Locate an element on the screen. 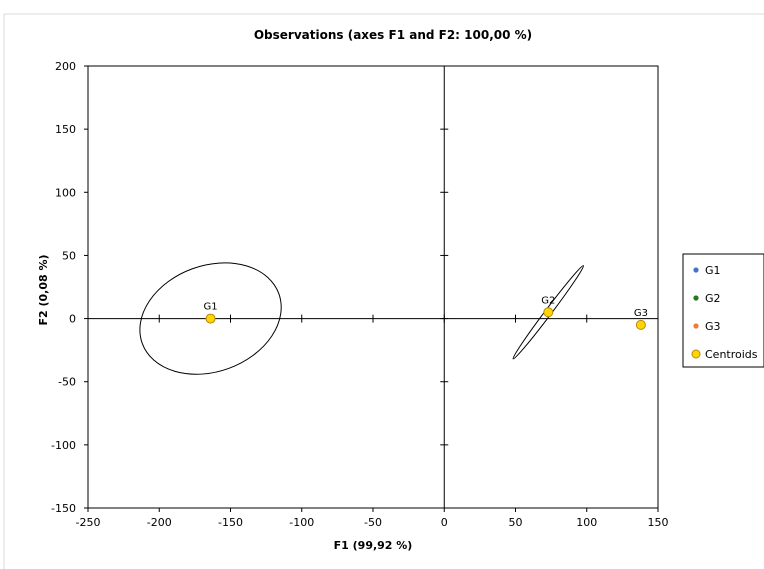  x-tick-label: -150 is located at coordinates (230, 522).